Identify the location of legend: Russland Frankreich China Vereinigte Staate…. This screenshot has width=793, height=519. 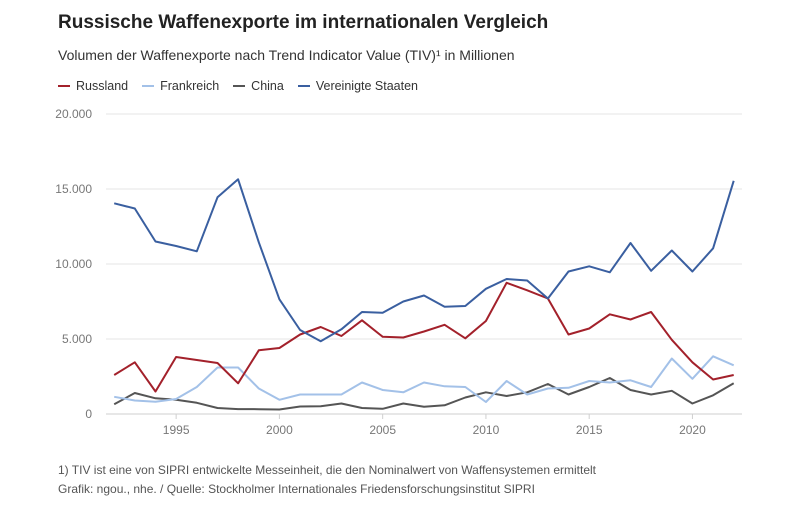
(238, 86).